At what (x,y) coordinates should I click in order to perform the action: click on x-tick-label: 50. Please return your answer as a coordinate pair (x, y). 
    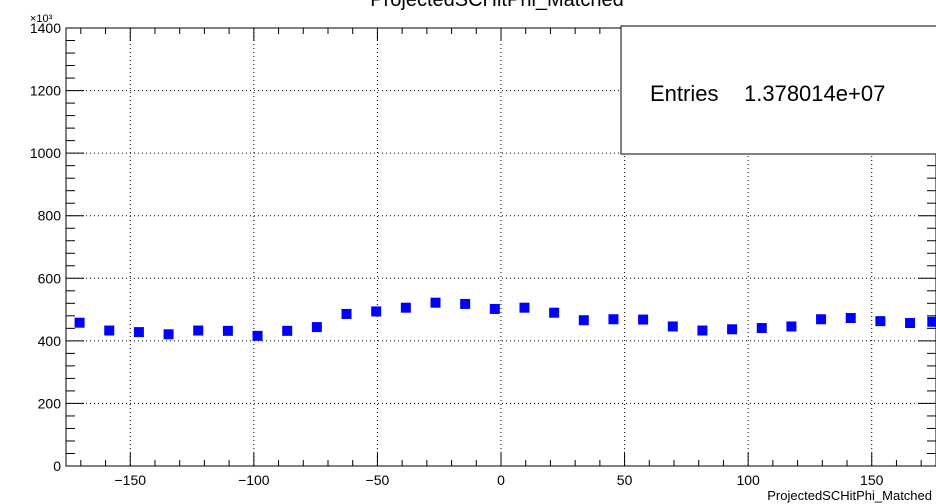
    Looking at the image, I should click on (625, 480).